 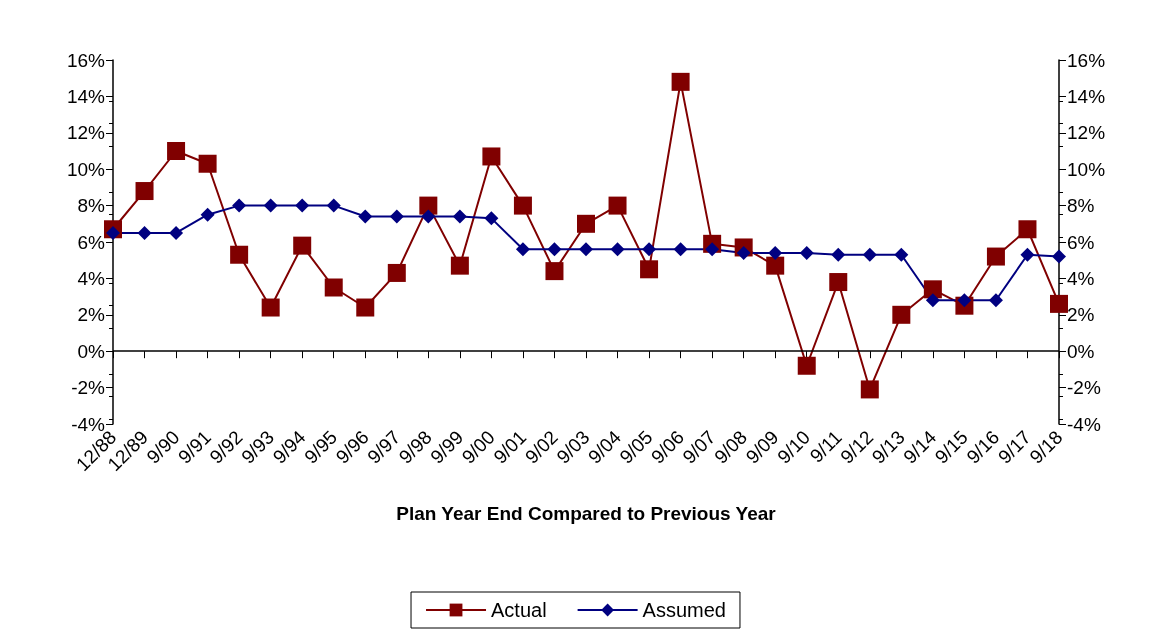 What do you see at coordinates (91, 278) in the screenshot?
I see `y-tick-label: 4%` at bounding box center [91, 278].